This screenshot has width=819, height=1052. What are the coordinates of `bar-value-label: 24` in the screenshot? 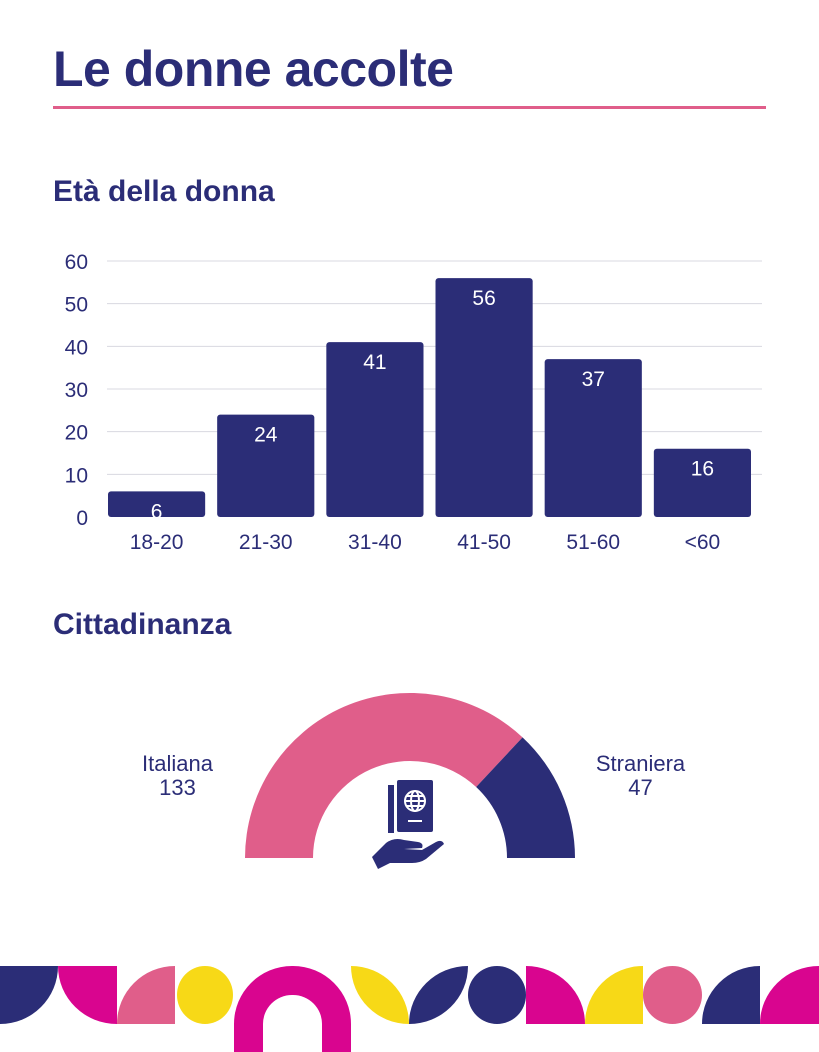 It's located at (266, 435).